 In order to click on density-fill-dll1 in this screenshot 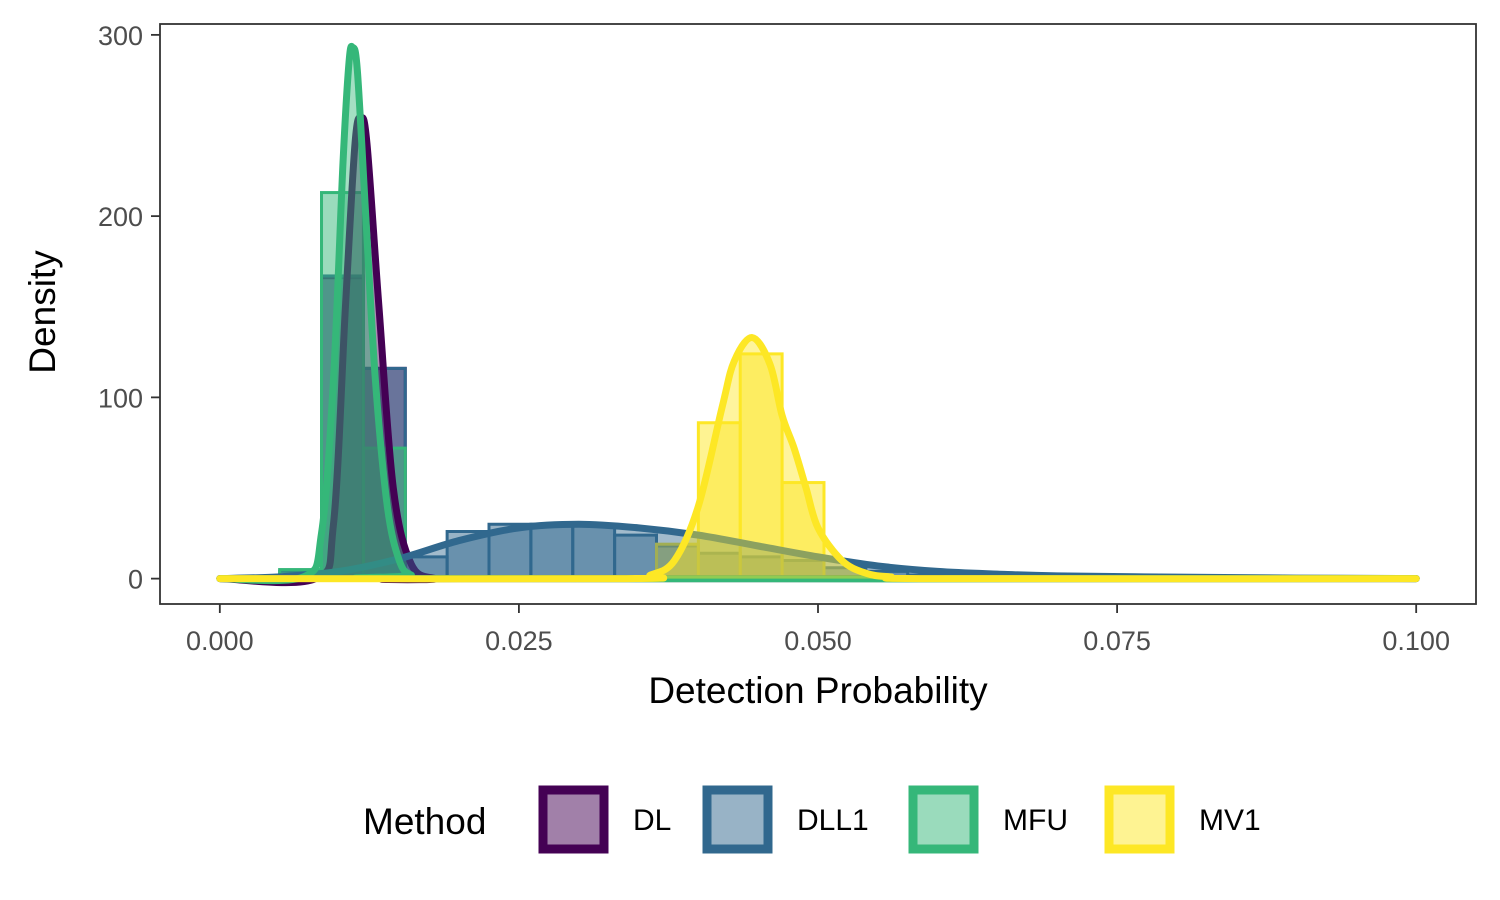, I will do `click(818, 551)`.